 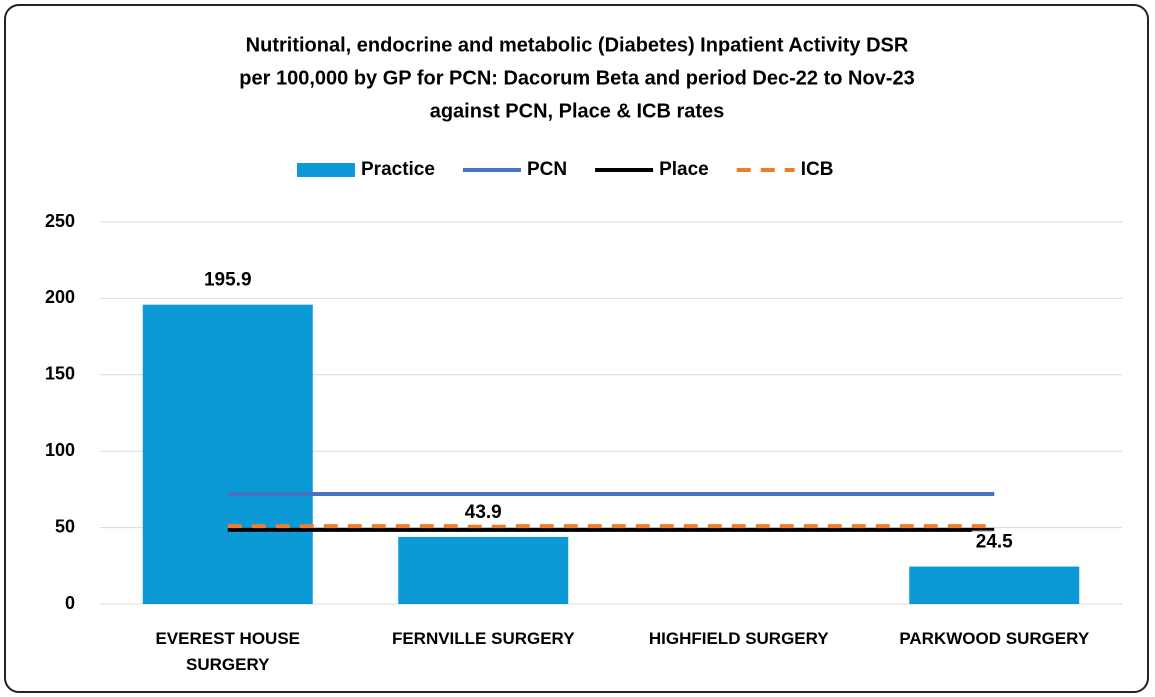 I want to click on x-tick-label: HIGHFIELD SURGERY, so click(x=738, y=638).